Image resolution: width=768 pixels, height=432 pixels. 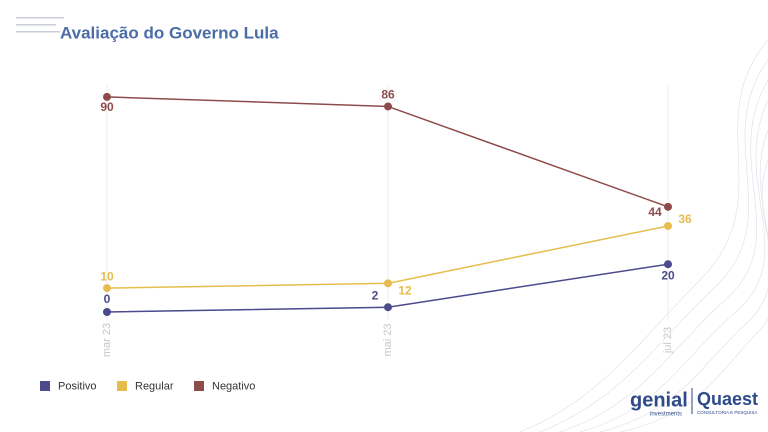 What do you see at coordinates (77, 386) in the screenshot?
I see `legend-label: Positivo` at bounding box center [77, 386].